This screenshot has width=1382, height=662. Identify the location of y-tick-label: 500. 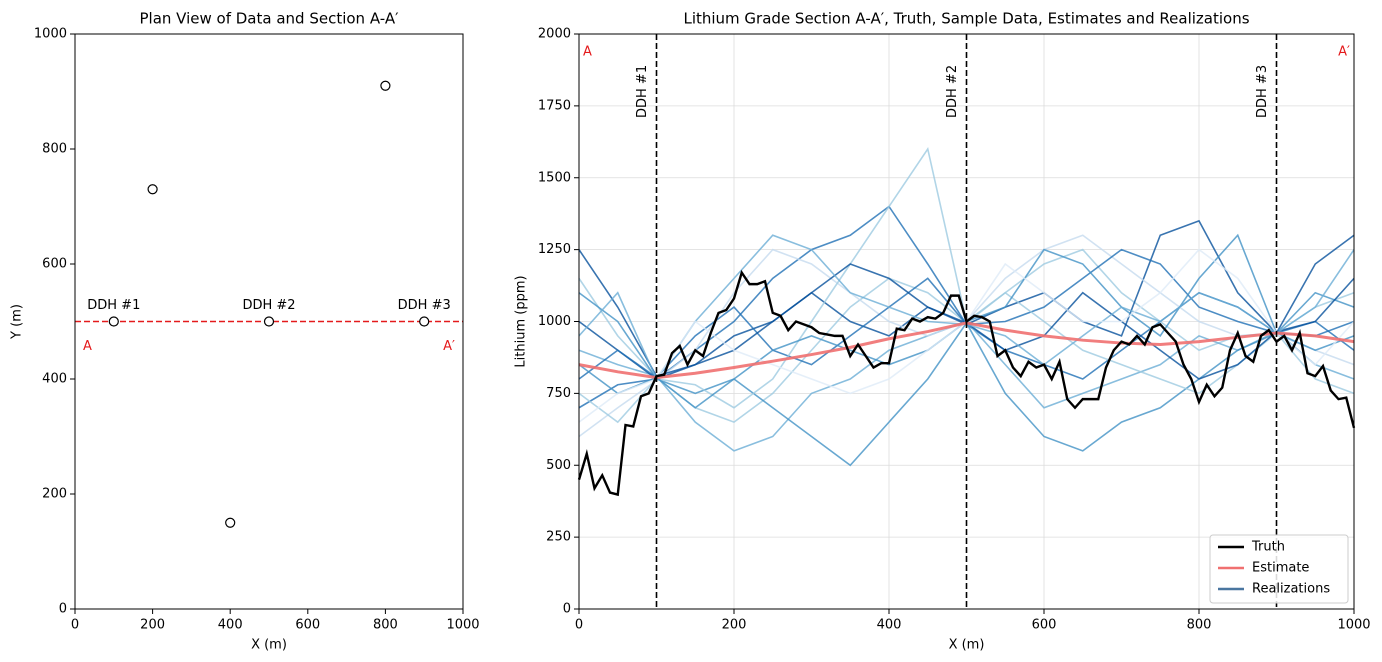
(558, 465).